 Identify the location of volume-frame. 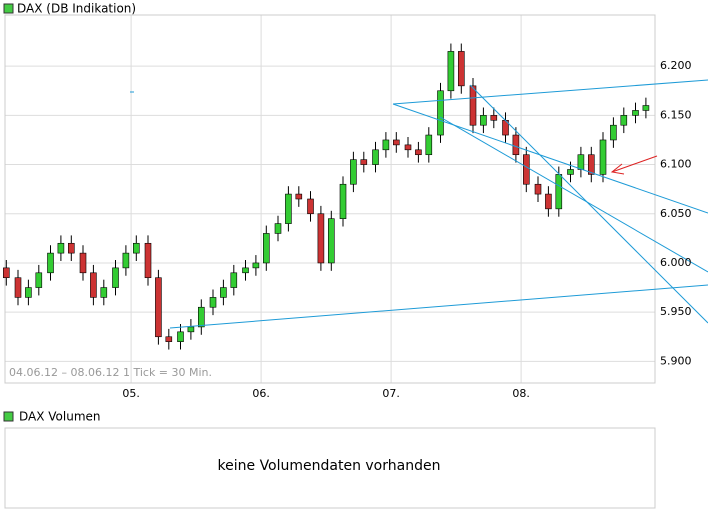
(330, 468).